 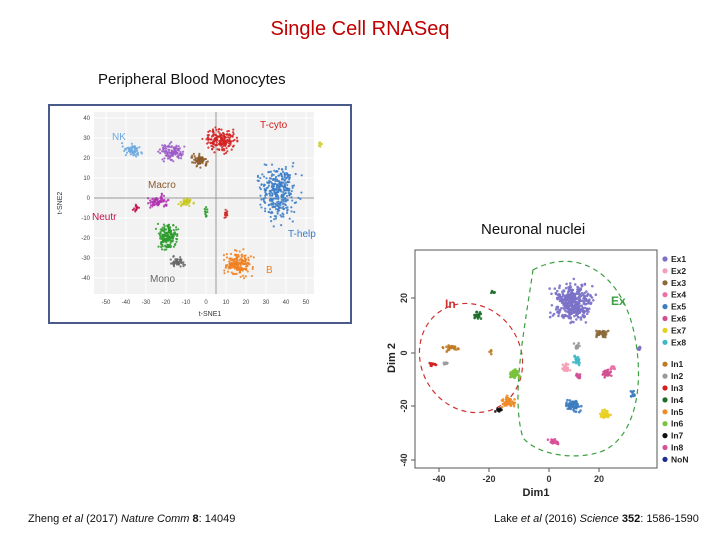 I want to click on y-tick-label: -10, so click(x=85, y=219).